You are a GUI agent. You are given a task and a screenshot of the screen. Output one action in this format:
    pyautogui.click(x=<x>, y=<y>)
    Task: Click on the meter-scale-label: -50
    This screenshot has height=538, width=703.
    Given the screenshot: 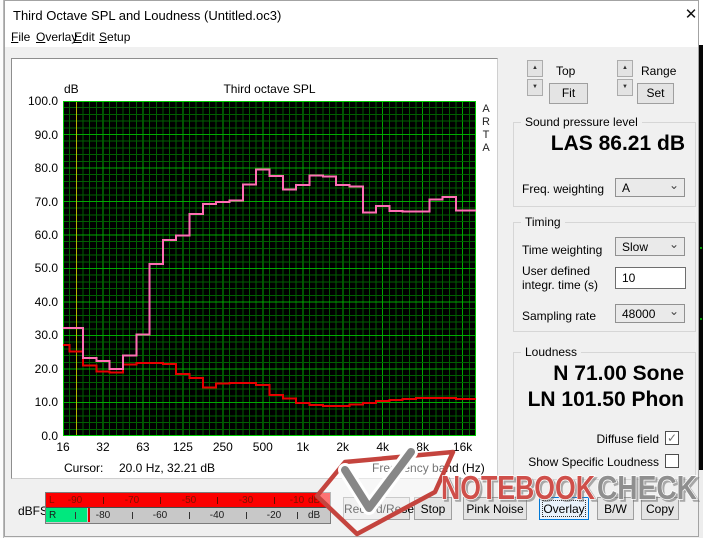 What is the action you would take?
    pyautogui.click(x=189, y=500)
    